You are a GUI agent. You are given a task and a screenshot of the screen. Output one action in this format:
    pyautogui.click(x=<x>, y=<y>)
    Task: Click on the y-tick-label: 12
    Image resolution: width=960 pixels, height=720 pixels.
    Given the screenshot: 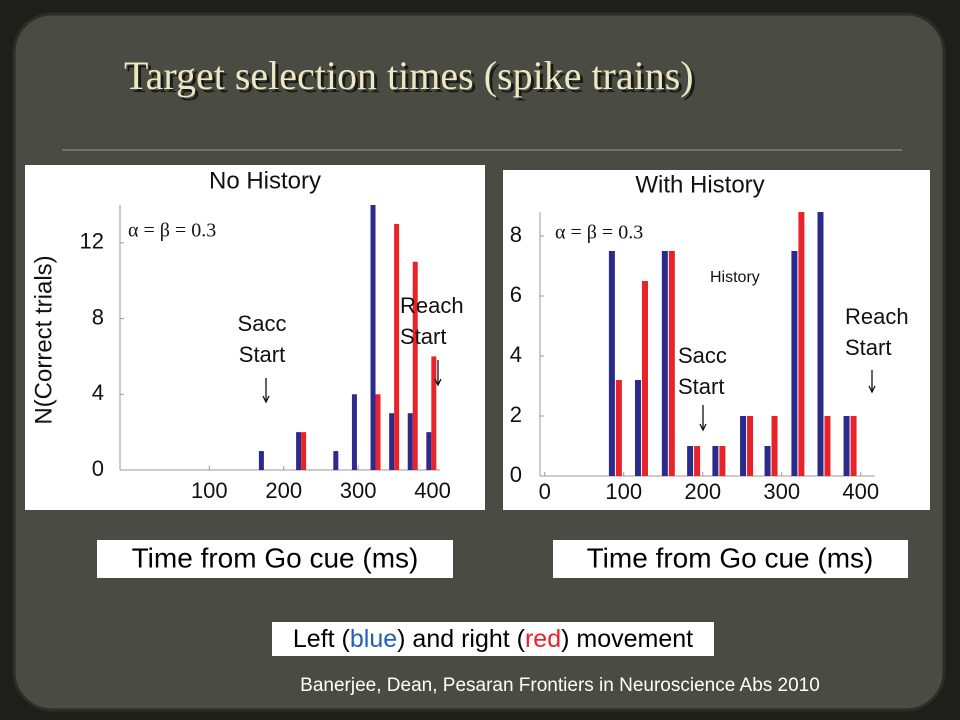 What is the action you would take?
    pyautogui.click(x=92, y=241)
    